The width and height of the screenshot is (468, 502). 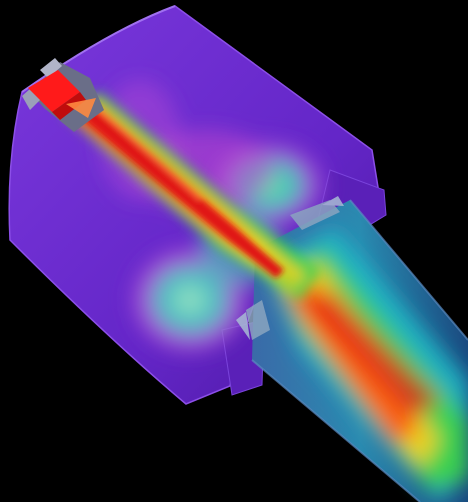 What do you see at coordinates (63, 95) in the screenshot?
I see `inlet-nozzle` at bounding box center [63, 95].